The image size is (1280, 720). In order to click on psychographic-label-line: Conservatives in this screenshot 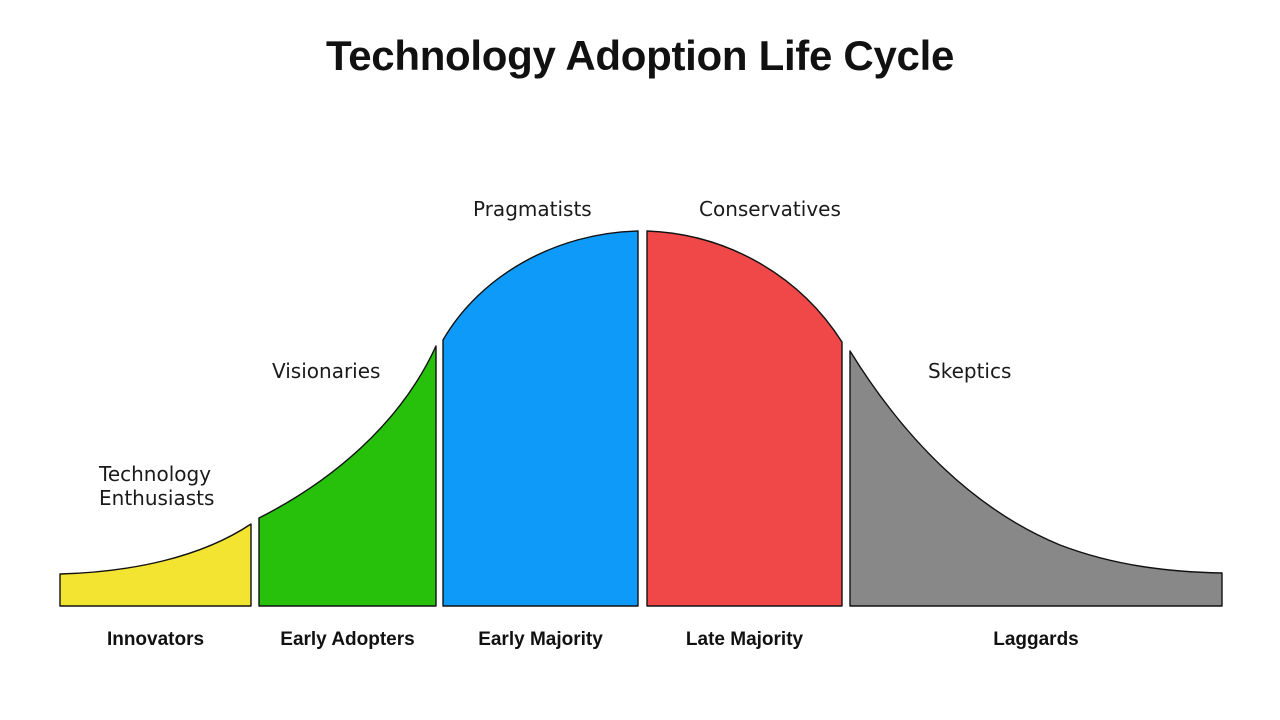, I will do `click(770, 209)`.